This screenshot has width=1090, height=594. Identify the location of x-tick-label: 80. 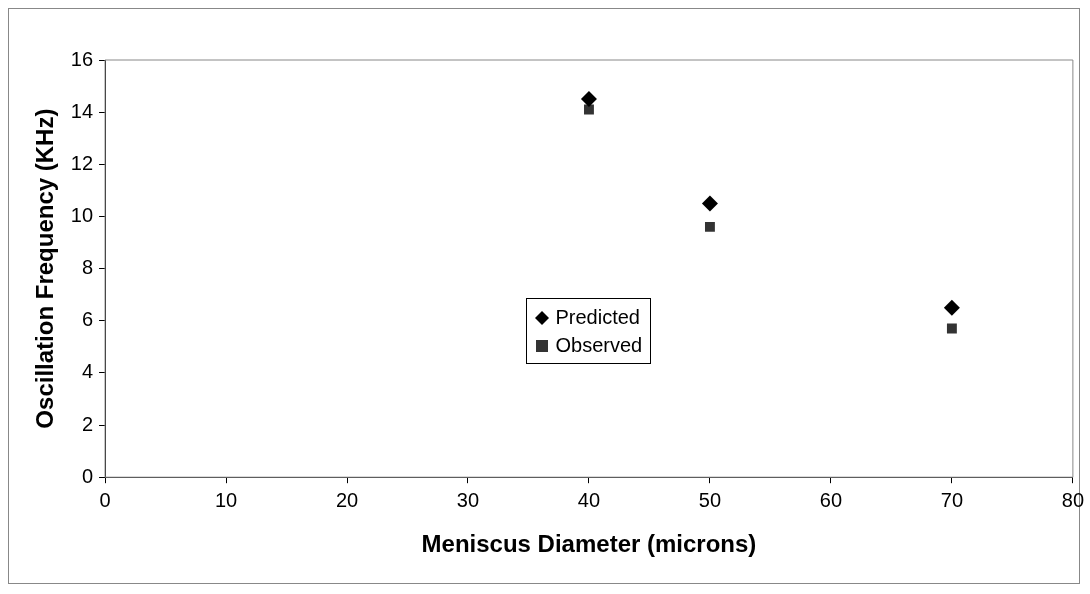
(1072, 499).